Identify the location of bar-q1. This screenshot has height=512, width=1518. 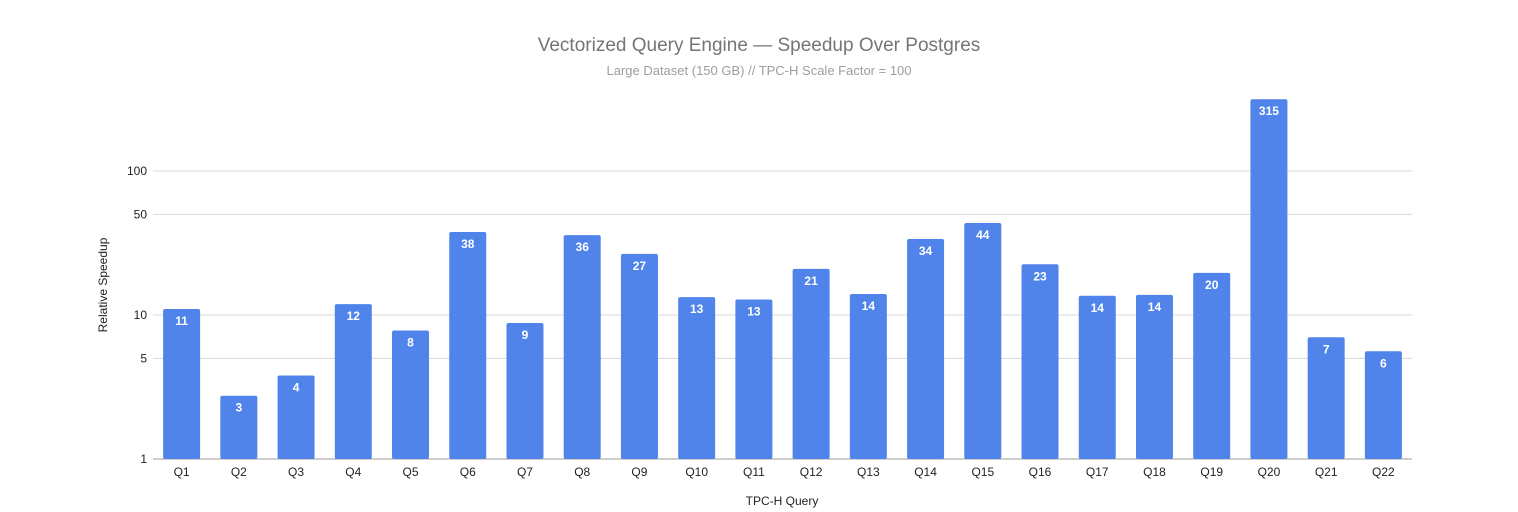
(182, 384).